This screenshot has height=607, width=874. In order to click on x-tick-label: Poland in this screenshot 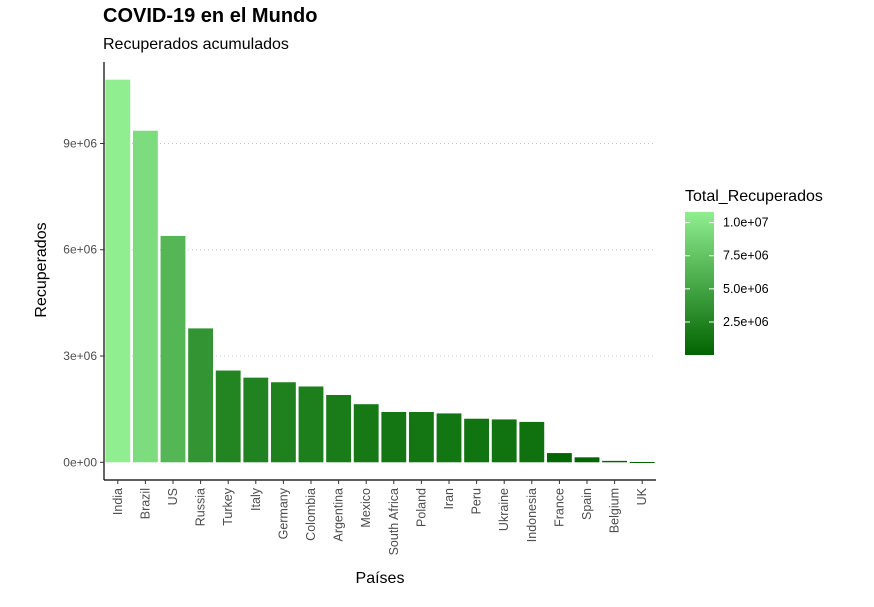, I will do `click(421, 507)`.